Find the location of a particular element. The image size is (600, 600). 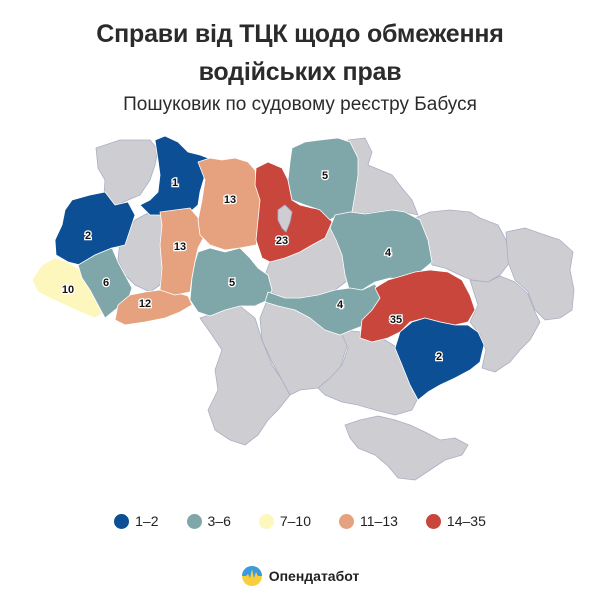

brand-name: Опендатабот is located at coordinates (314, 576).